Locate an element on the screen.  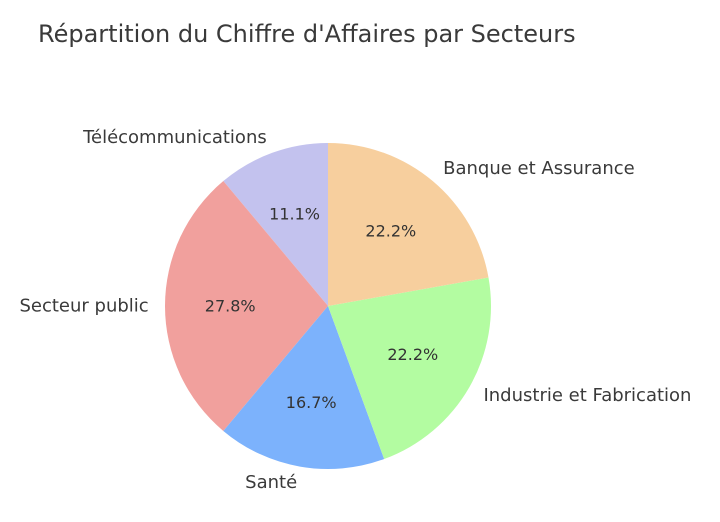
pie-percent-label: 11.1% is located at coordinates (294, 214).